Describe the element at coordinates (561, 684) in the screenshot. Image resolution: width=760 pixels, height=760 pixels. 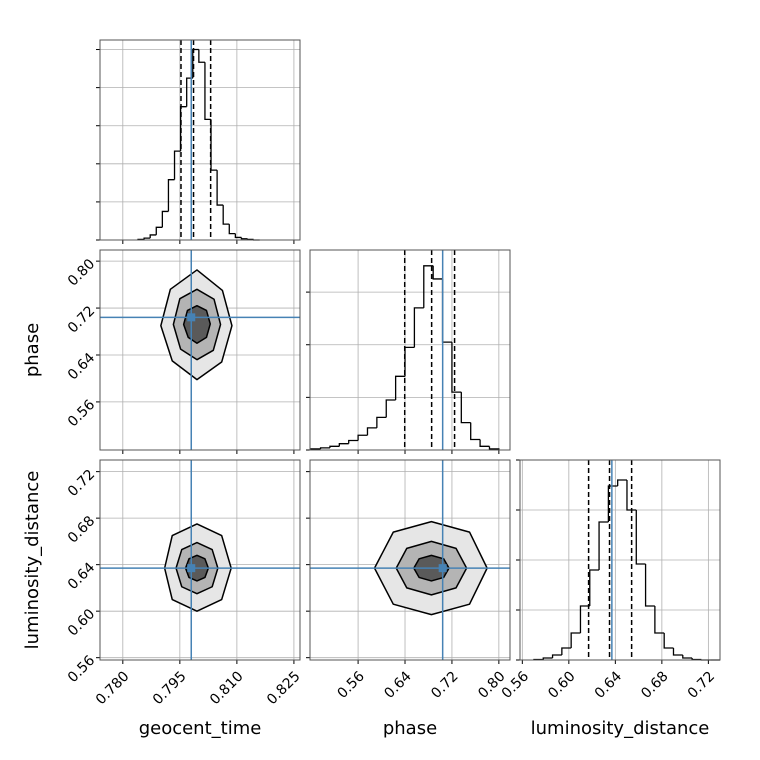
I see `x-tick-label: 0.60` at that location.